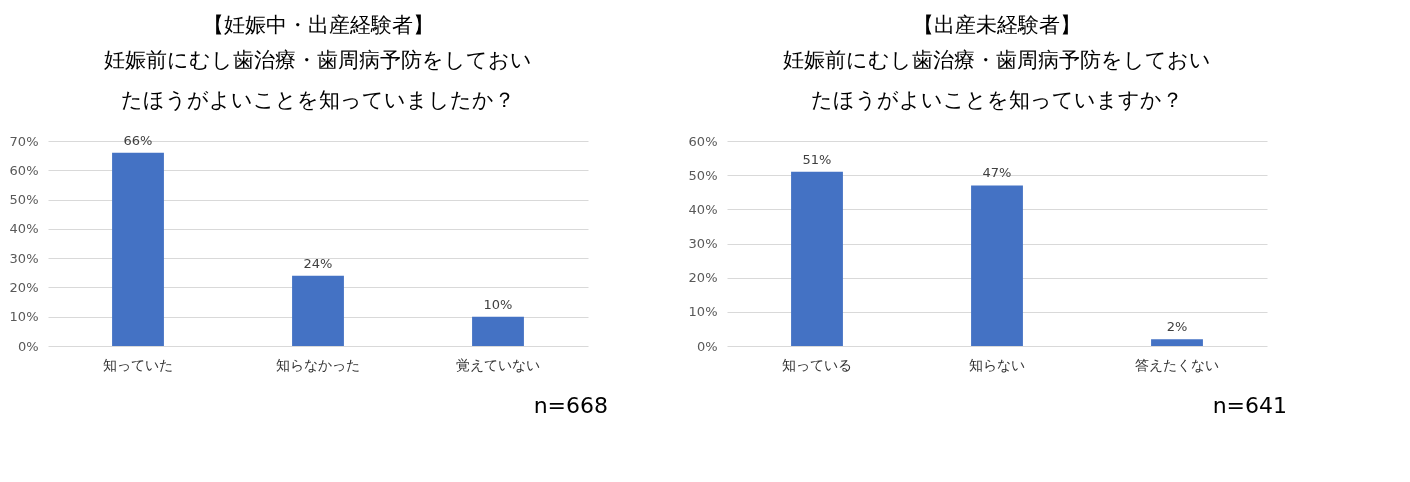  Describe the element at coordinates (817, 159) in the screenshot. I see `data-label: 51%` at that location.